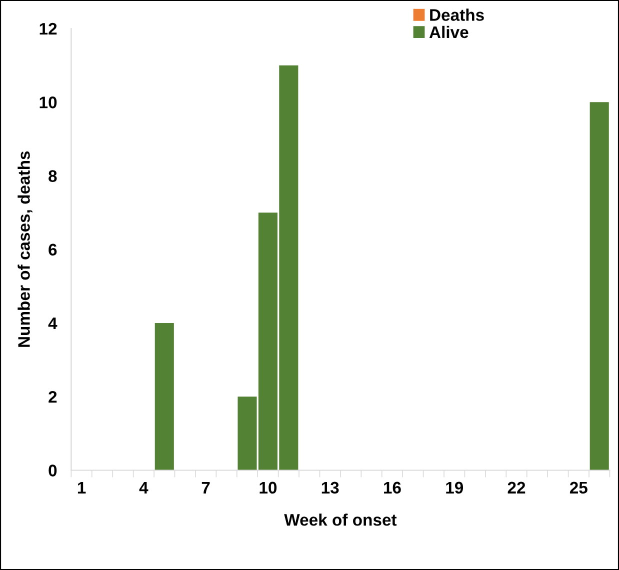 The width and height of the screenshot is (619, 570). I want to click on x-tick-label: 10, so click(268, 488).